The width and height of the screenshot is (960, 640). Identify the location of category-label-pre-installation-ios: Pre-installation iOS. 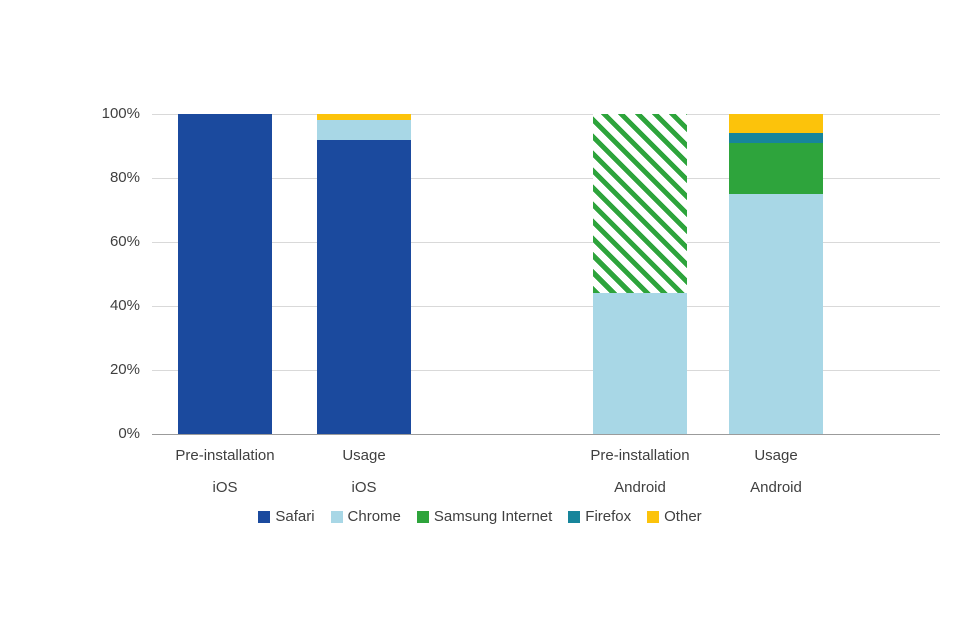
(224, 472).